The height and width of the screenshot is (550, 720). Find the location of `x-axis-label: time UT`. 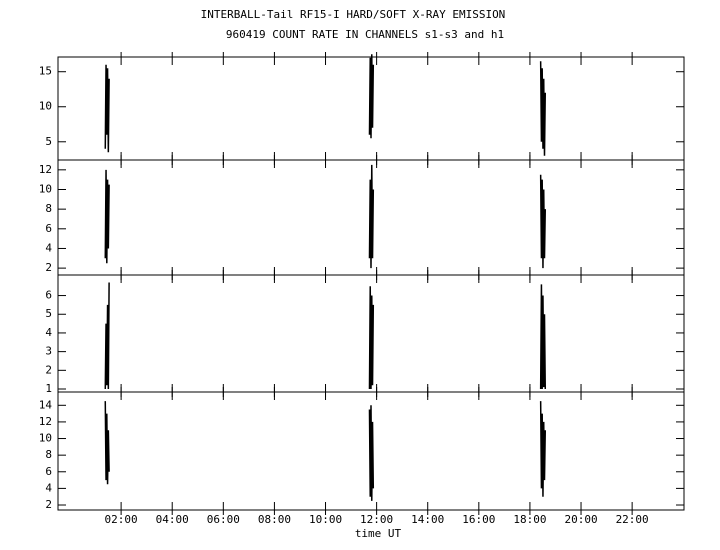

x-axis-label: time UT is located at coordinates (378, 533).